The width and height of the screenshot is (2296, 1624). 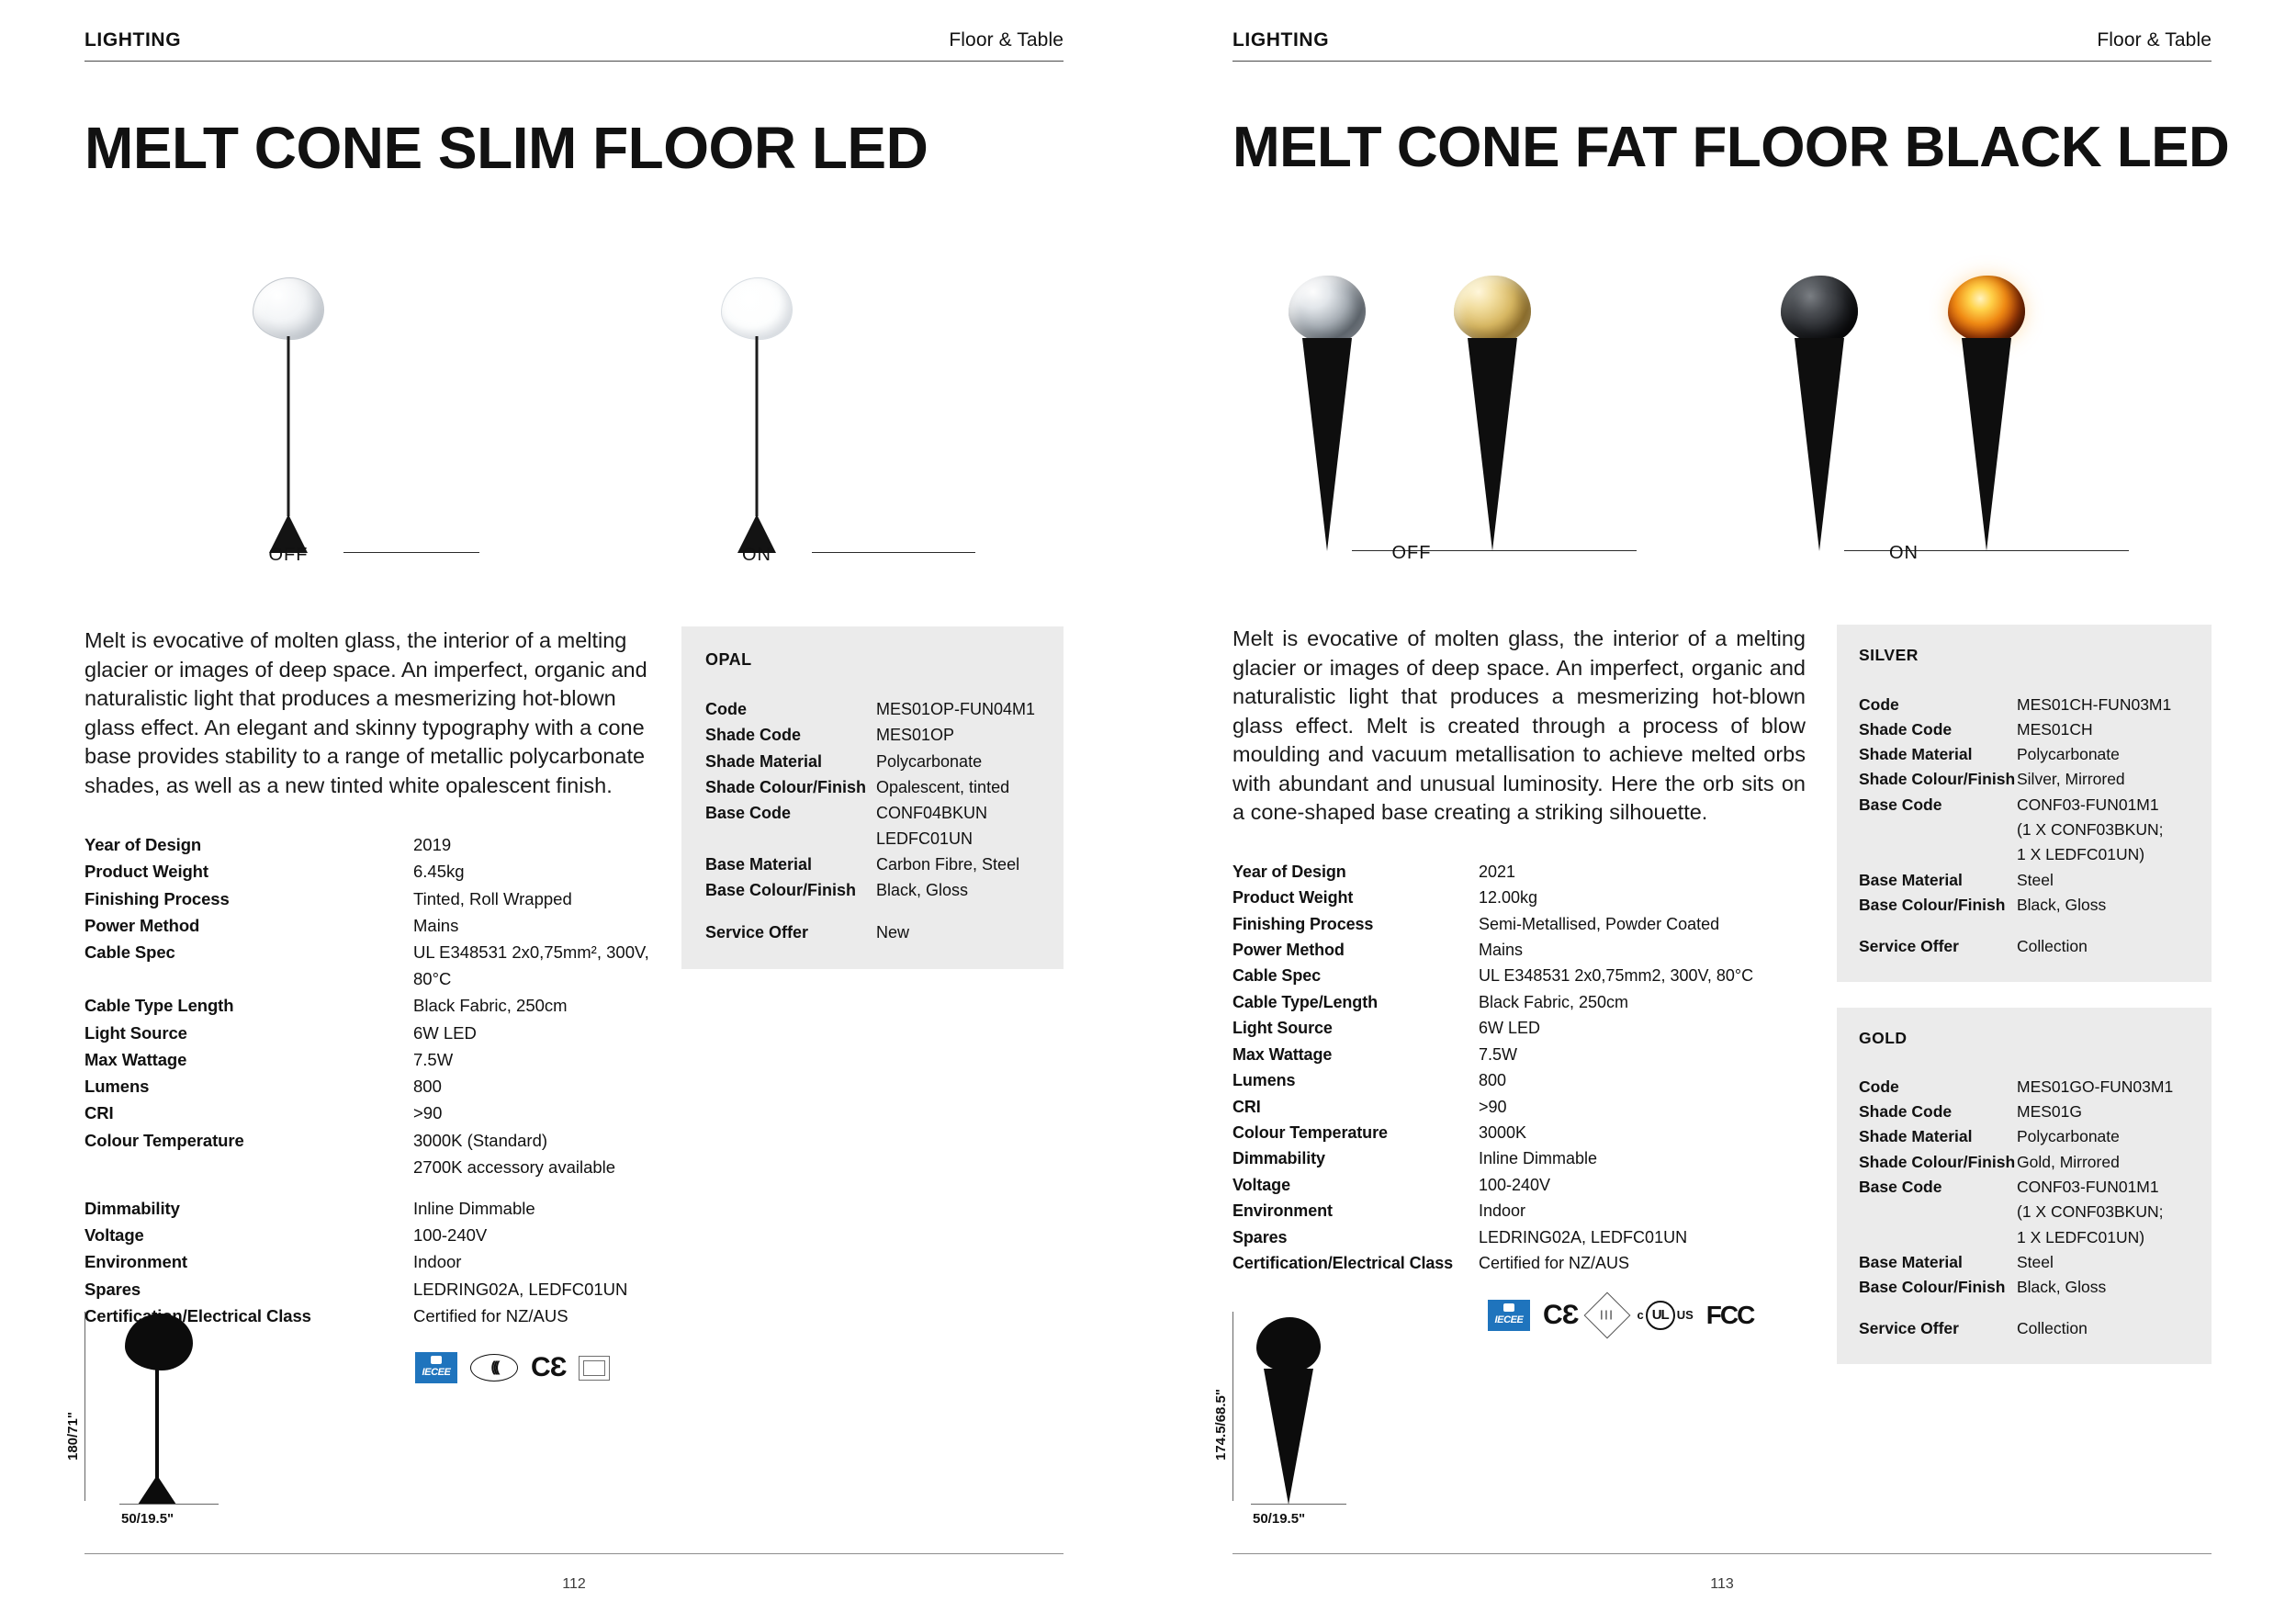 I want to click on ul-ring-mark: UL, so click(x=1660, y=1315).